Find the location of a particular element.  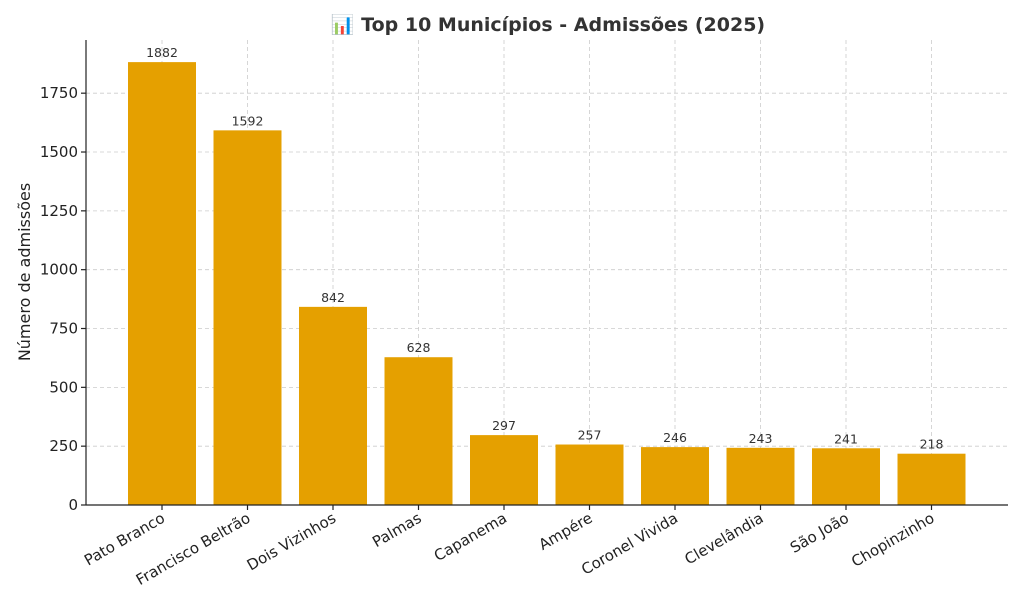

y-tick-label: 1750 is located at coordinates (59, 93).